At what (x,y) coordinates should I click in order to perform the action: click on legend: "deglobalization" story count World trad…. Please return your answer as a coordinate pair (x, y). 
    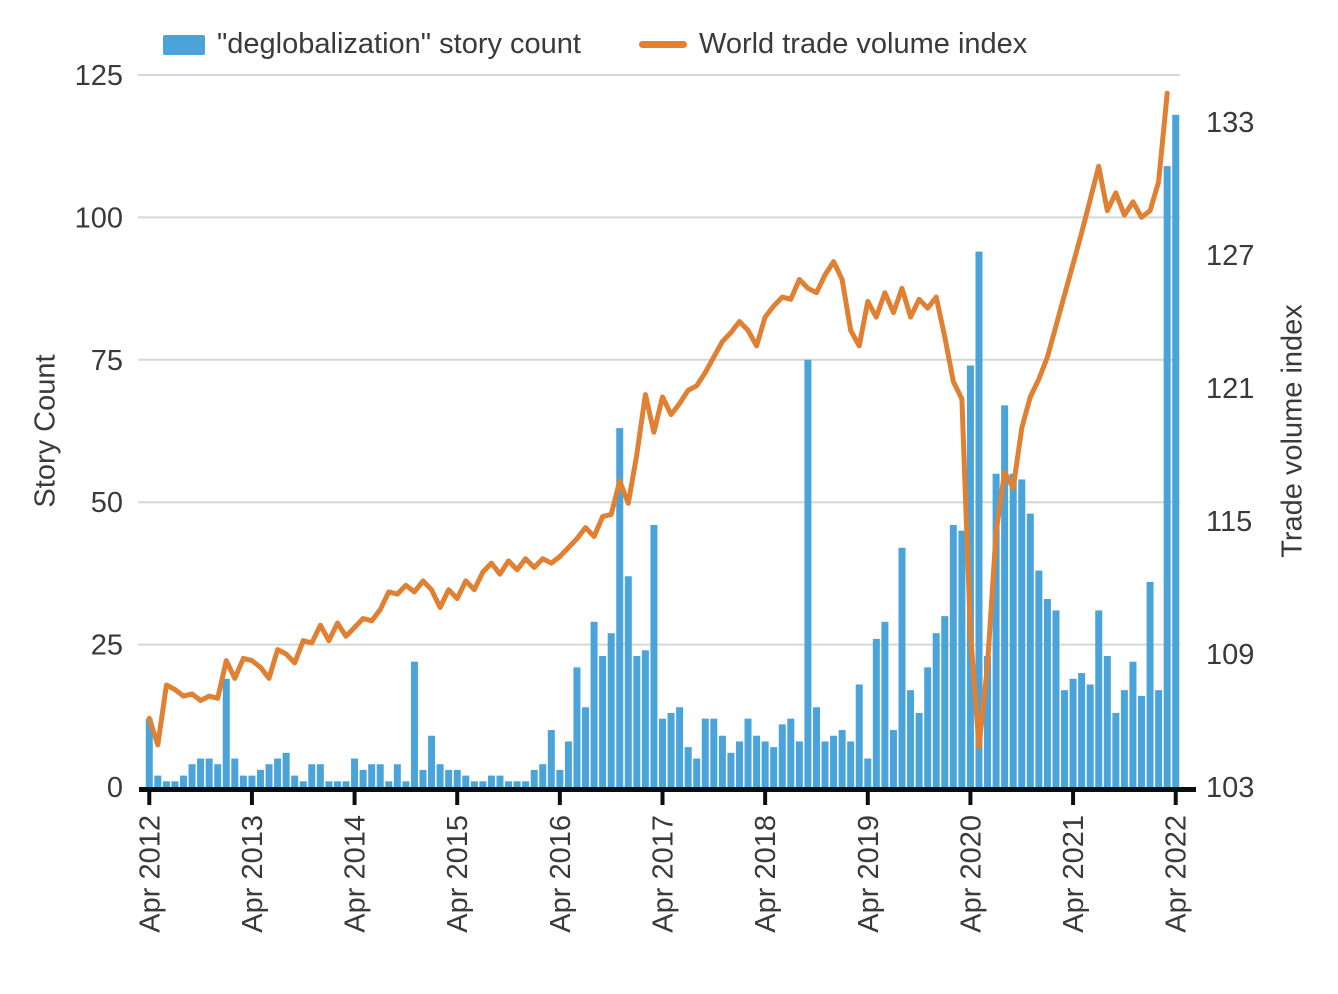
    Looking at the image, I should click on (595, 44).